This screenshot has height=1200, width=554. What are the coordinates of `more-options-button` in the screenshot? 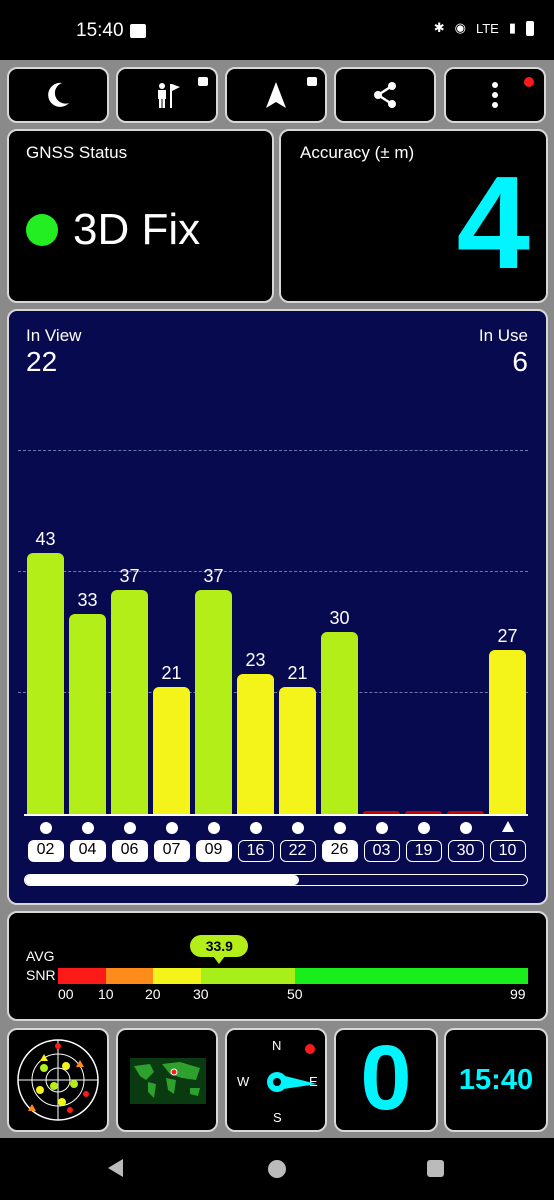 It's located at (495, 95).